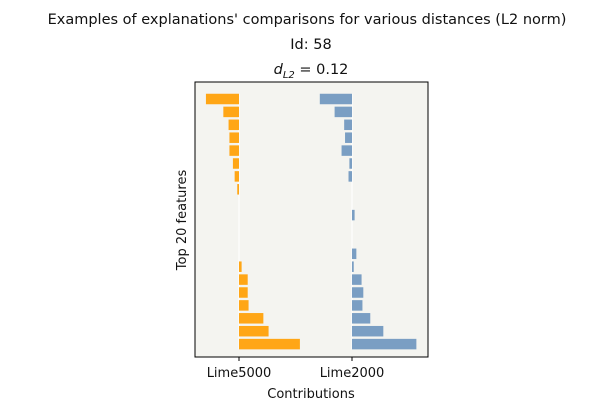 This screenshot has width=614, height=411. I want to click on x-tick-label-lime5000: Lime5000, so click(239, 373).